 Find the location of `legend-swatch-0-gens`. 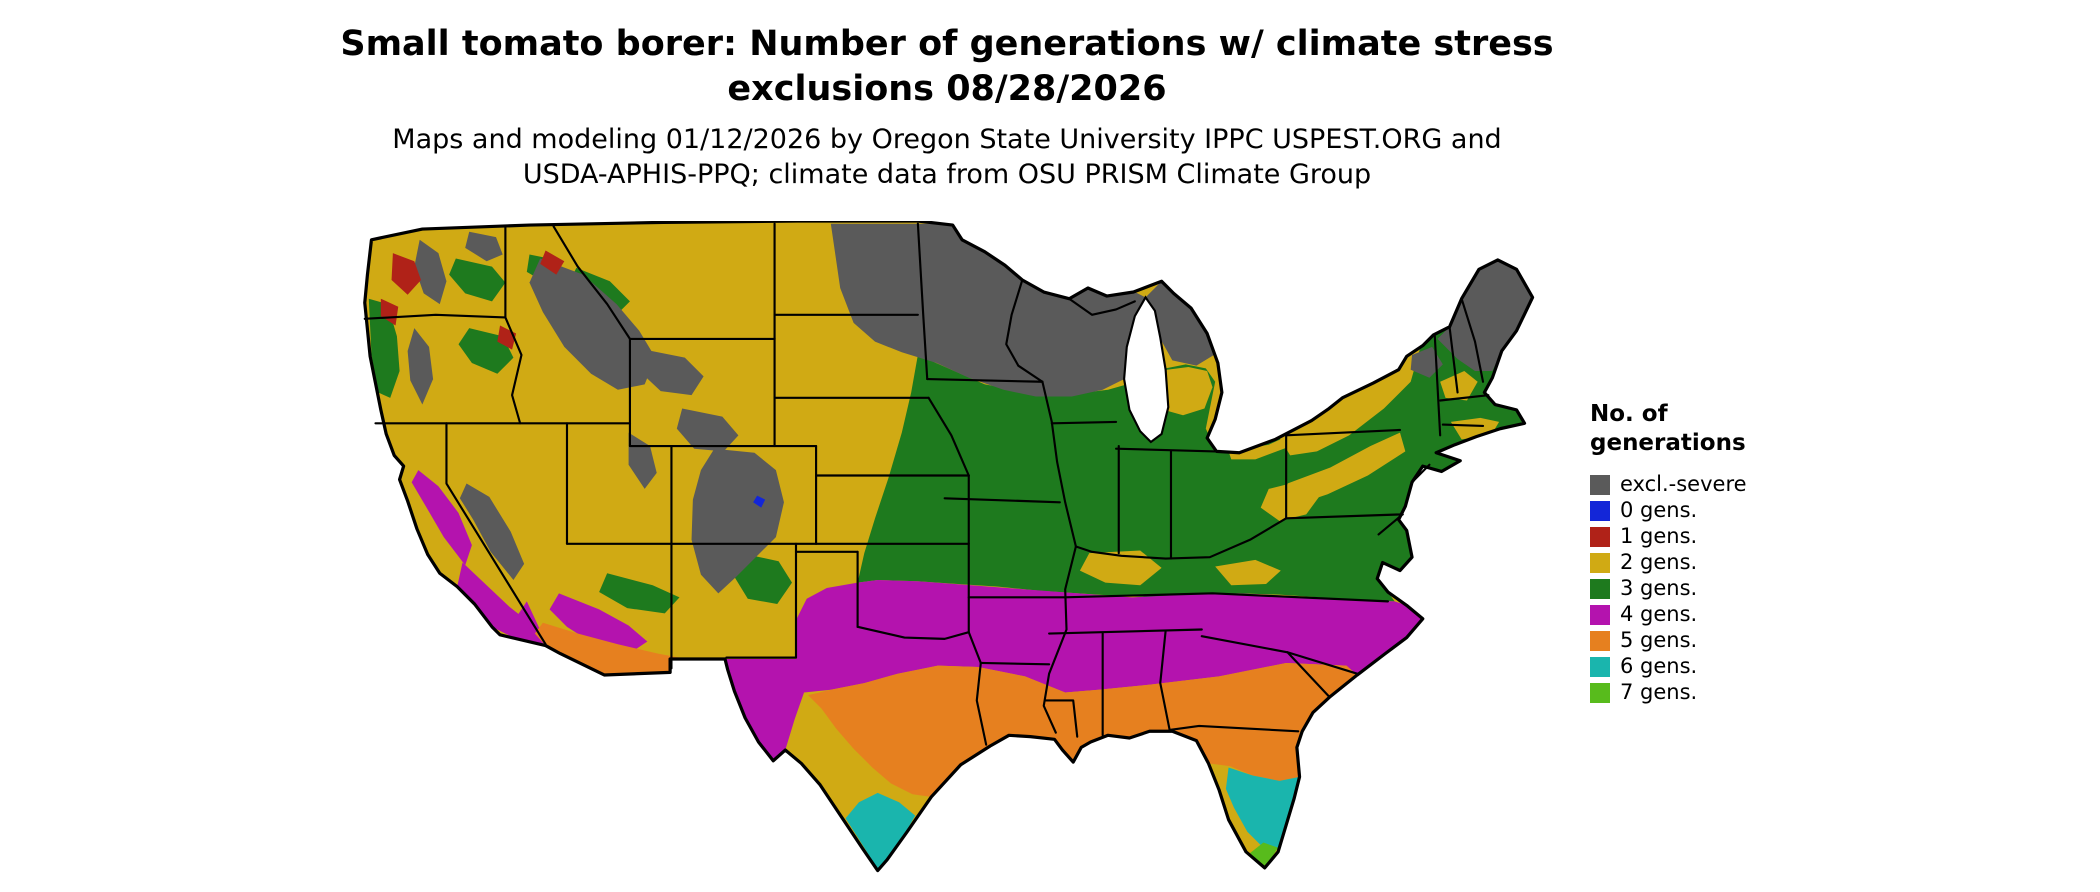

legend-swatch-0-gens is located at coordinates (1600, 510).